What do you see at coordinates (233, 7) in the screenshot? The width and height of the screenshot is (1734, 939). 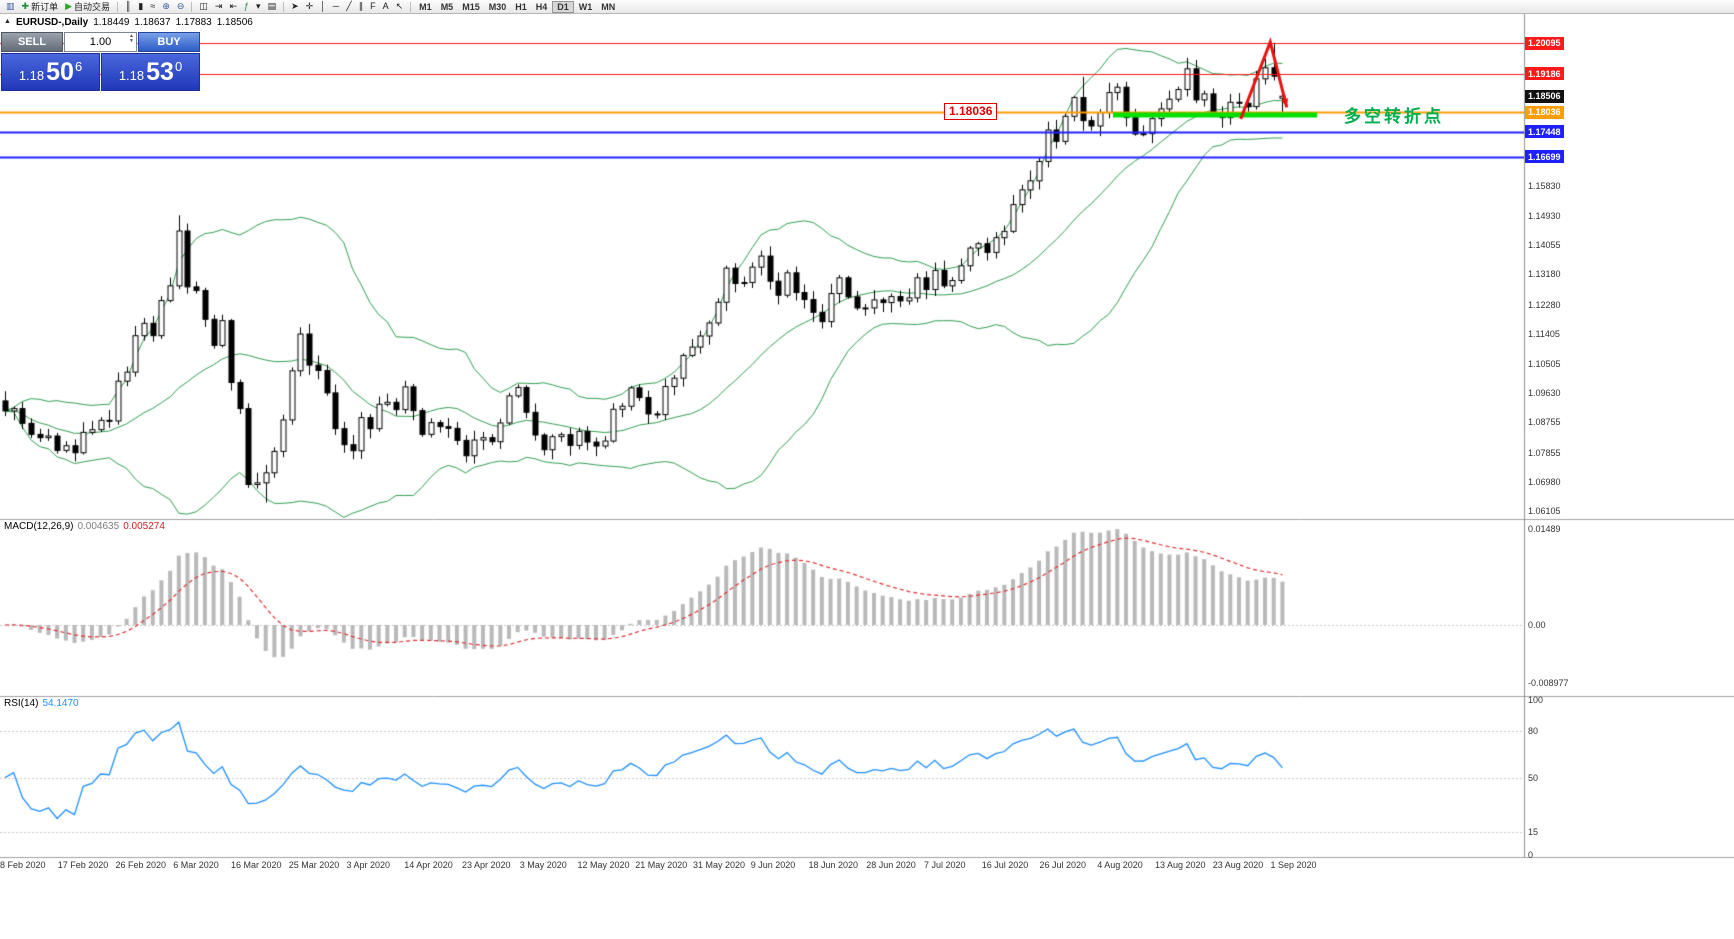 I see `chart-shift-button: ⇤` at bounding box center [233, 7].